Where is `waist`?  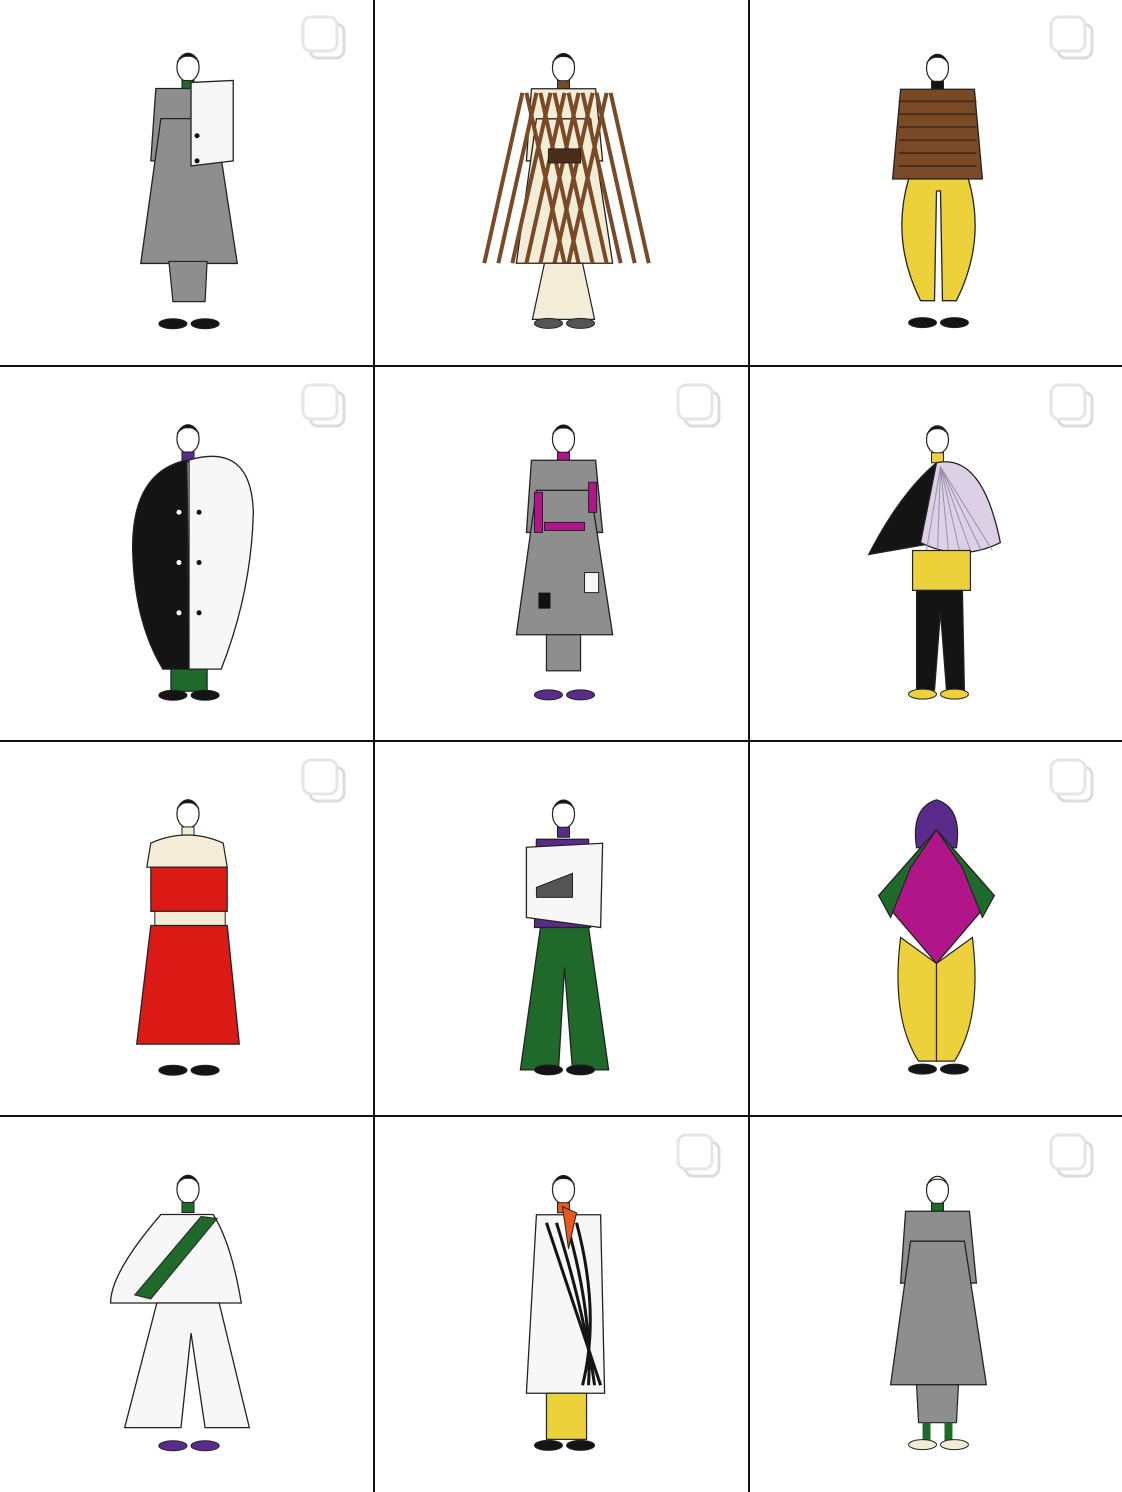
waist is located at coordinates (190, 918).